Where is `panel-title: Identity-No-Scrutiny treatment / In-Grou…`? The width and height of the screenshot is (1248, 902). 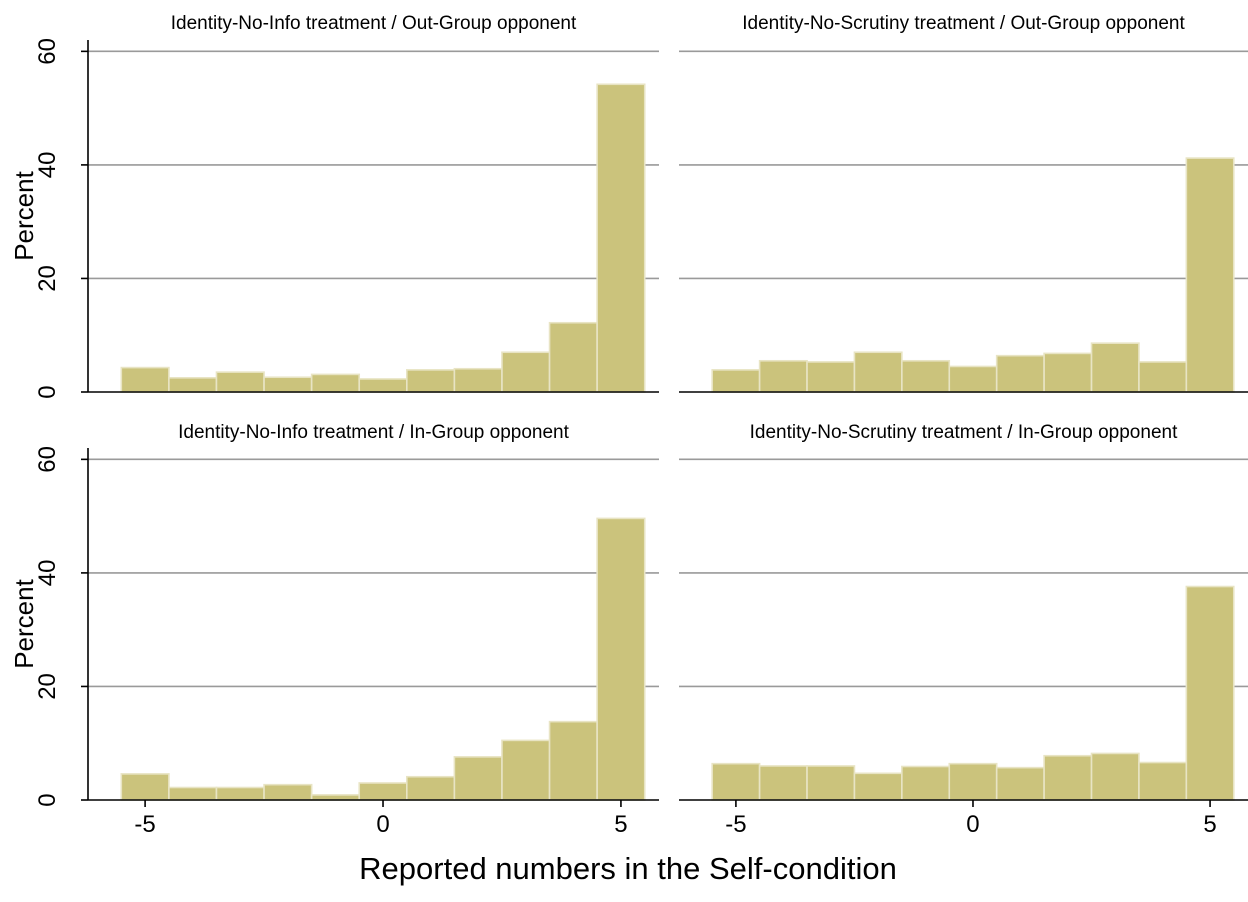
panel-title: Identity-No-Scrutiny treatment / In-Grou… is located at coordinates (964, 432).